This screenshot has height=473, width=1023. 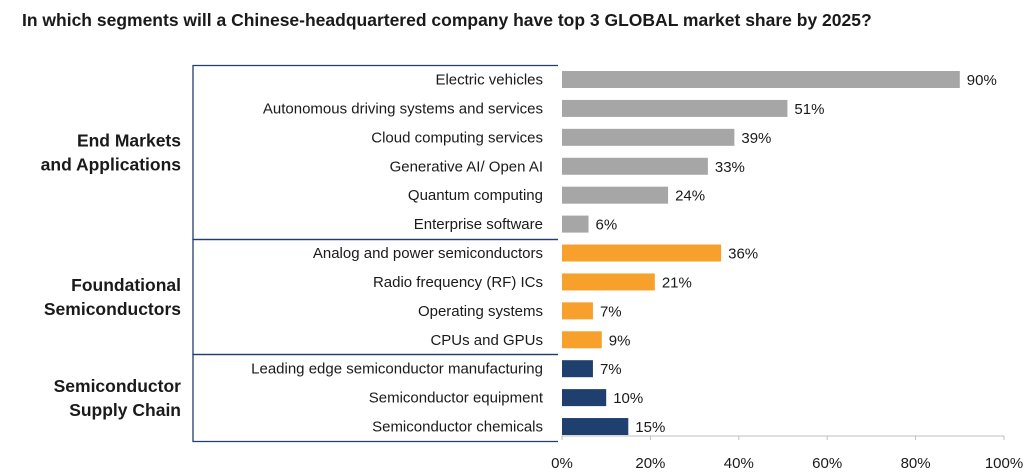 I want to click on x-tick-label: 0%, so click(x=562, y=463).